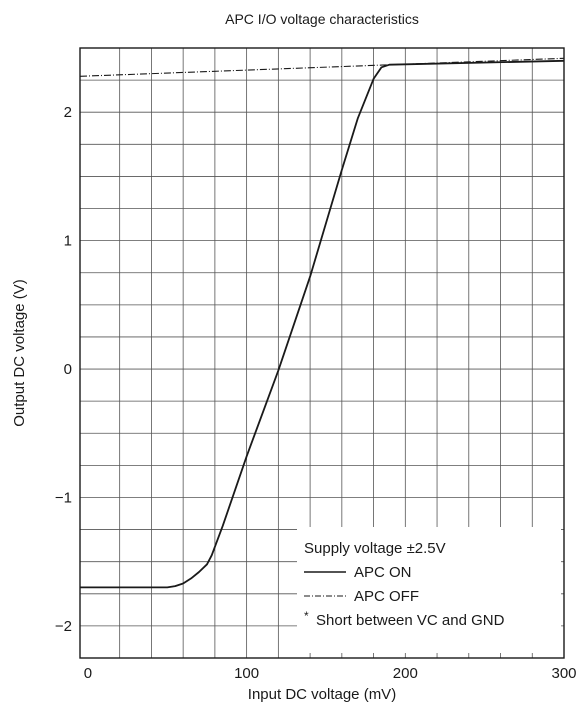  Describe the element at coordinates (383, 572) in the screenshot. I see `legend-label-apc-on: APC ON` at that location.